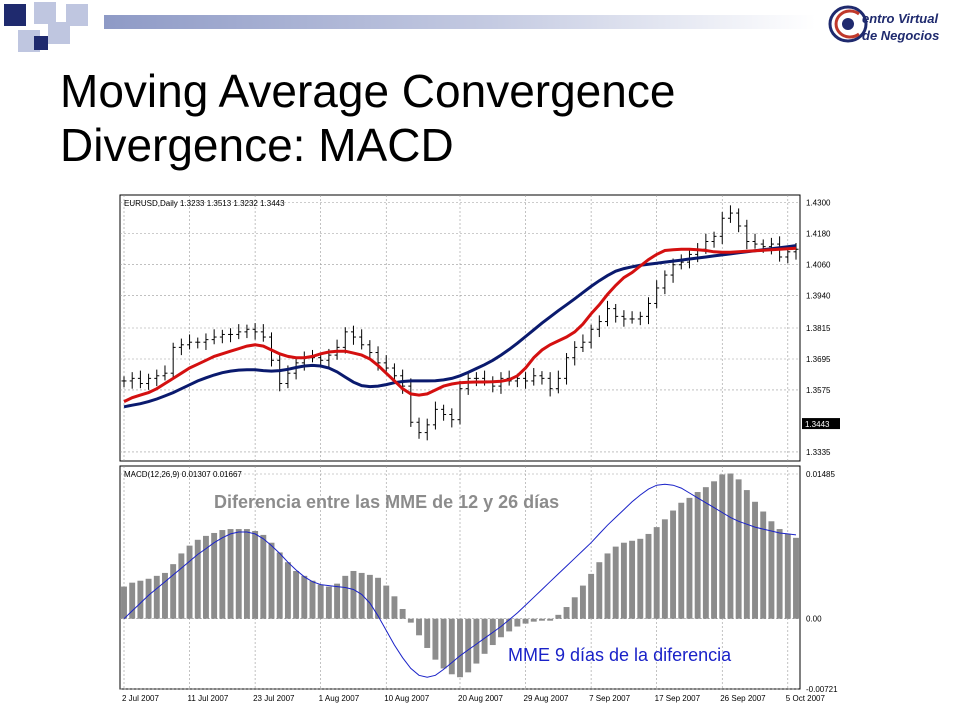 The image size is (960, 720). What do you see at coordinates (818, 203) in the screenshot?
I see `price-tick-label: 1.4300` at bounding box center [818, 203].